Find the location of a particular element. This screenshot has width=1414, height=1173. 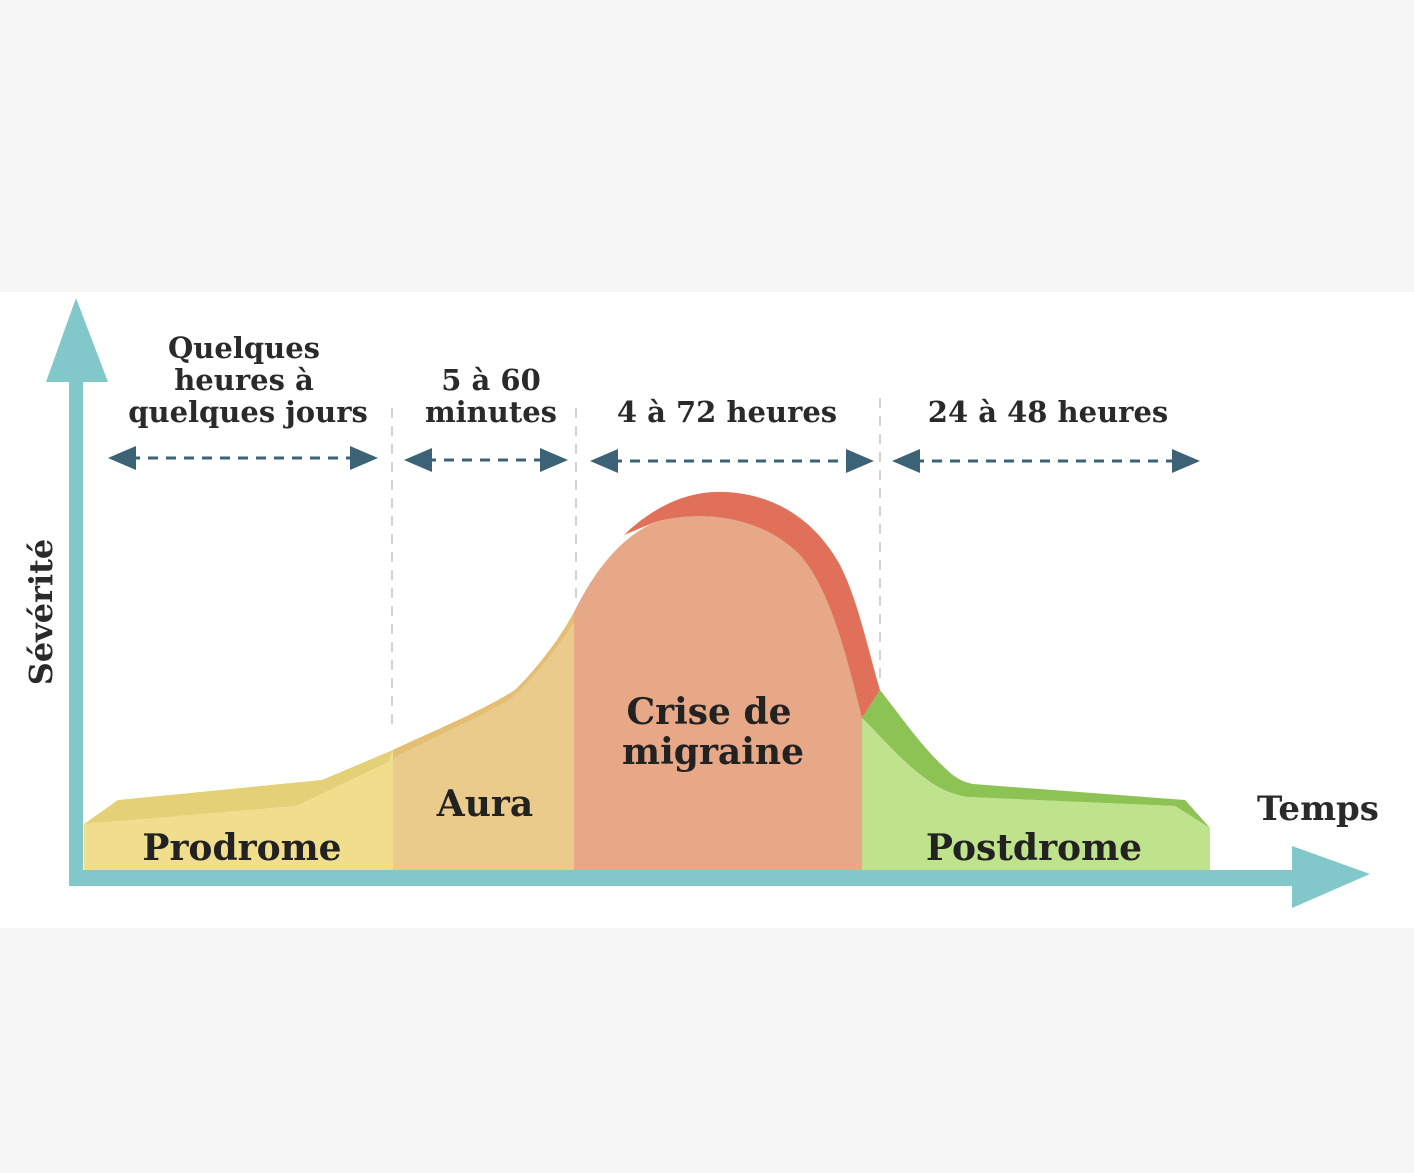

phase-label-crise-line2: migraine is located at coordinates (713, 752).